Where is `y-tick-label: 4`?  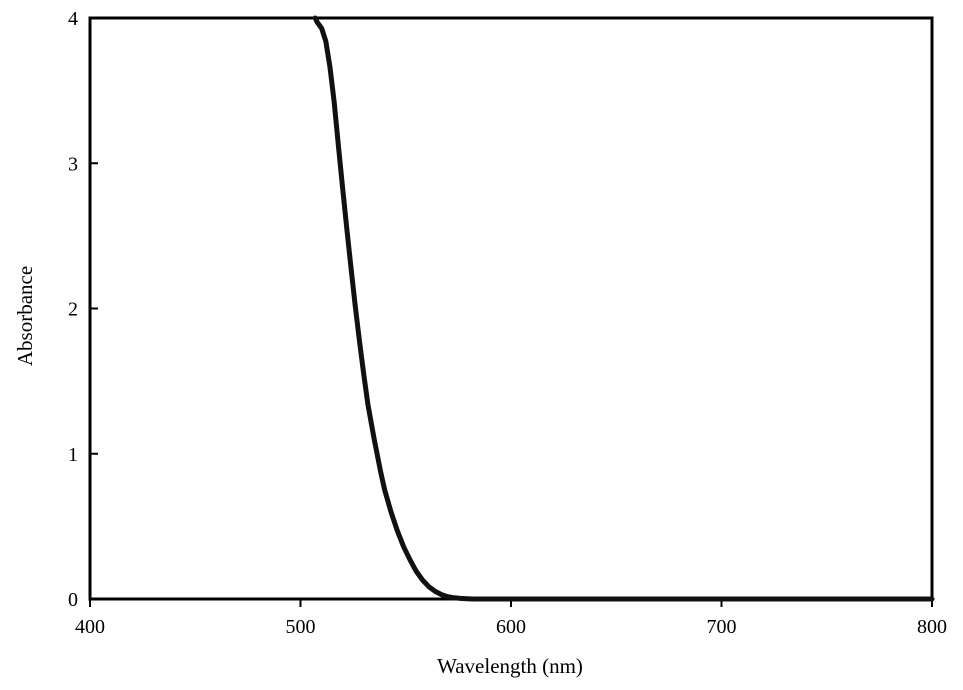 y-tick-label: 4 is located at coordinates (73, 19).